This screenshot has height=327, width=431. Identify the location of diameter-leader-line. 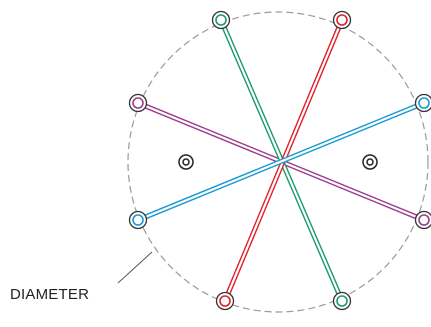
(135, 267).